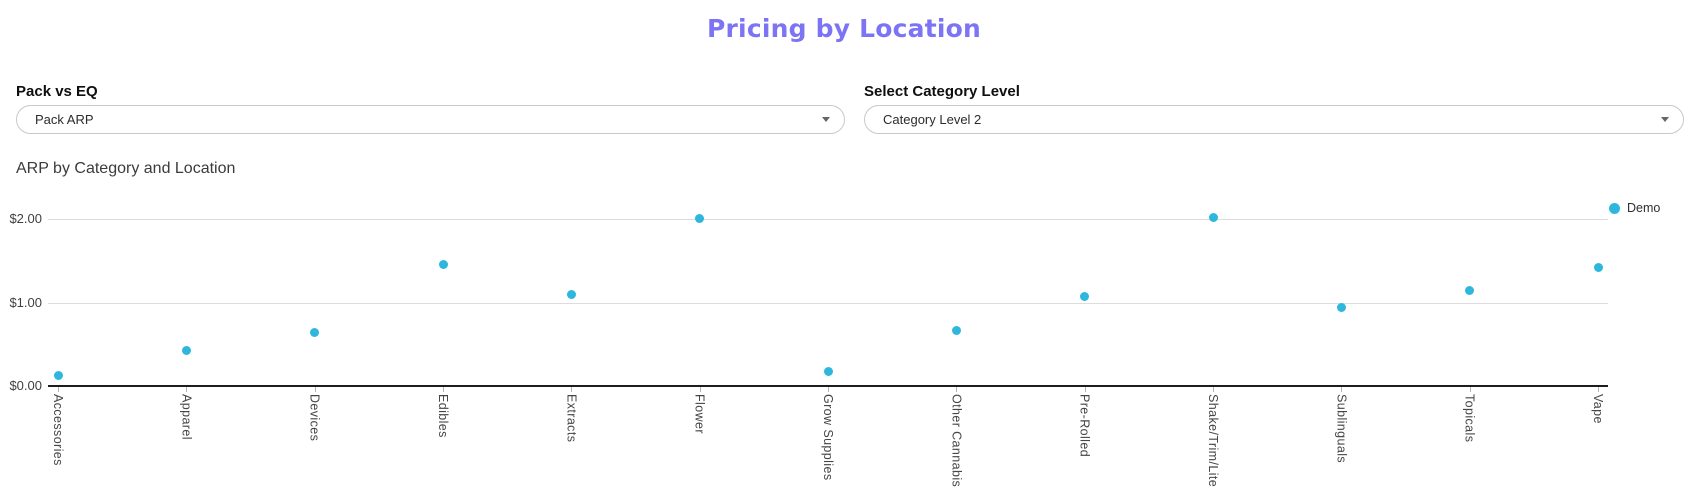 The height and width of the screenshot is (503, 1688). I want to click on page-title: Pricing by Location, so click(844, 28).